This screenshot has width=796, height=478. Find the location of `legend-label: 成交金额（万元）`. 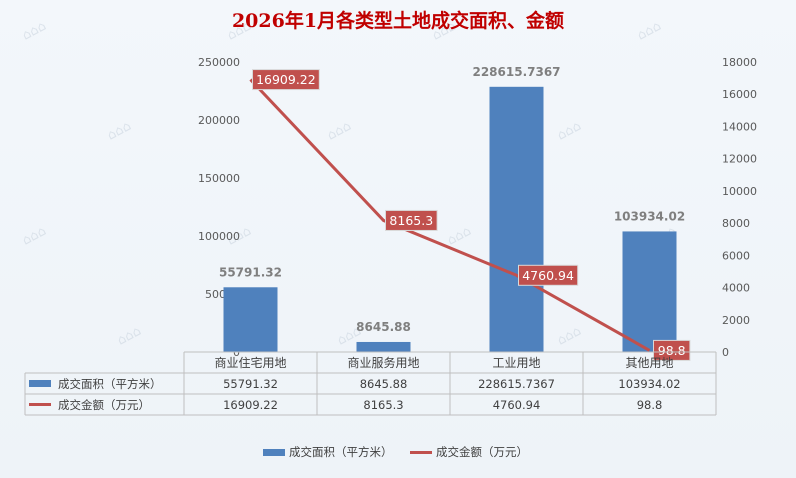

legend-label: 成交金额（万元） is located at coordinates (482, 452).